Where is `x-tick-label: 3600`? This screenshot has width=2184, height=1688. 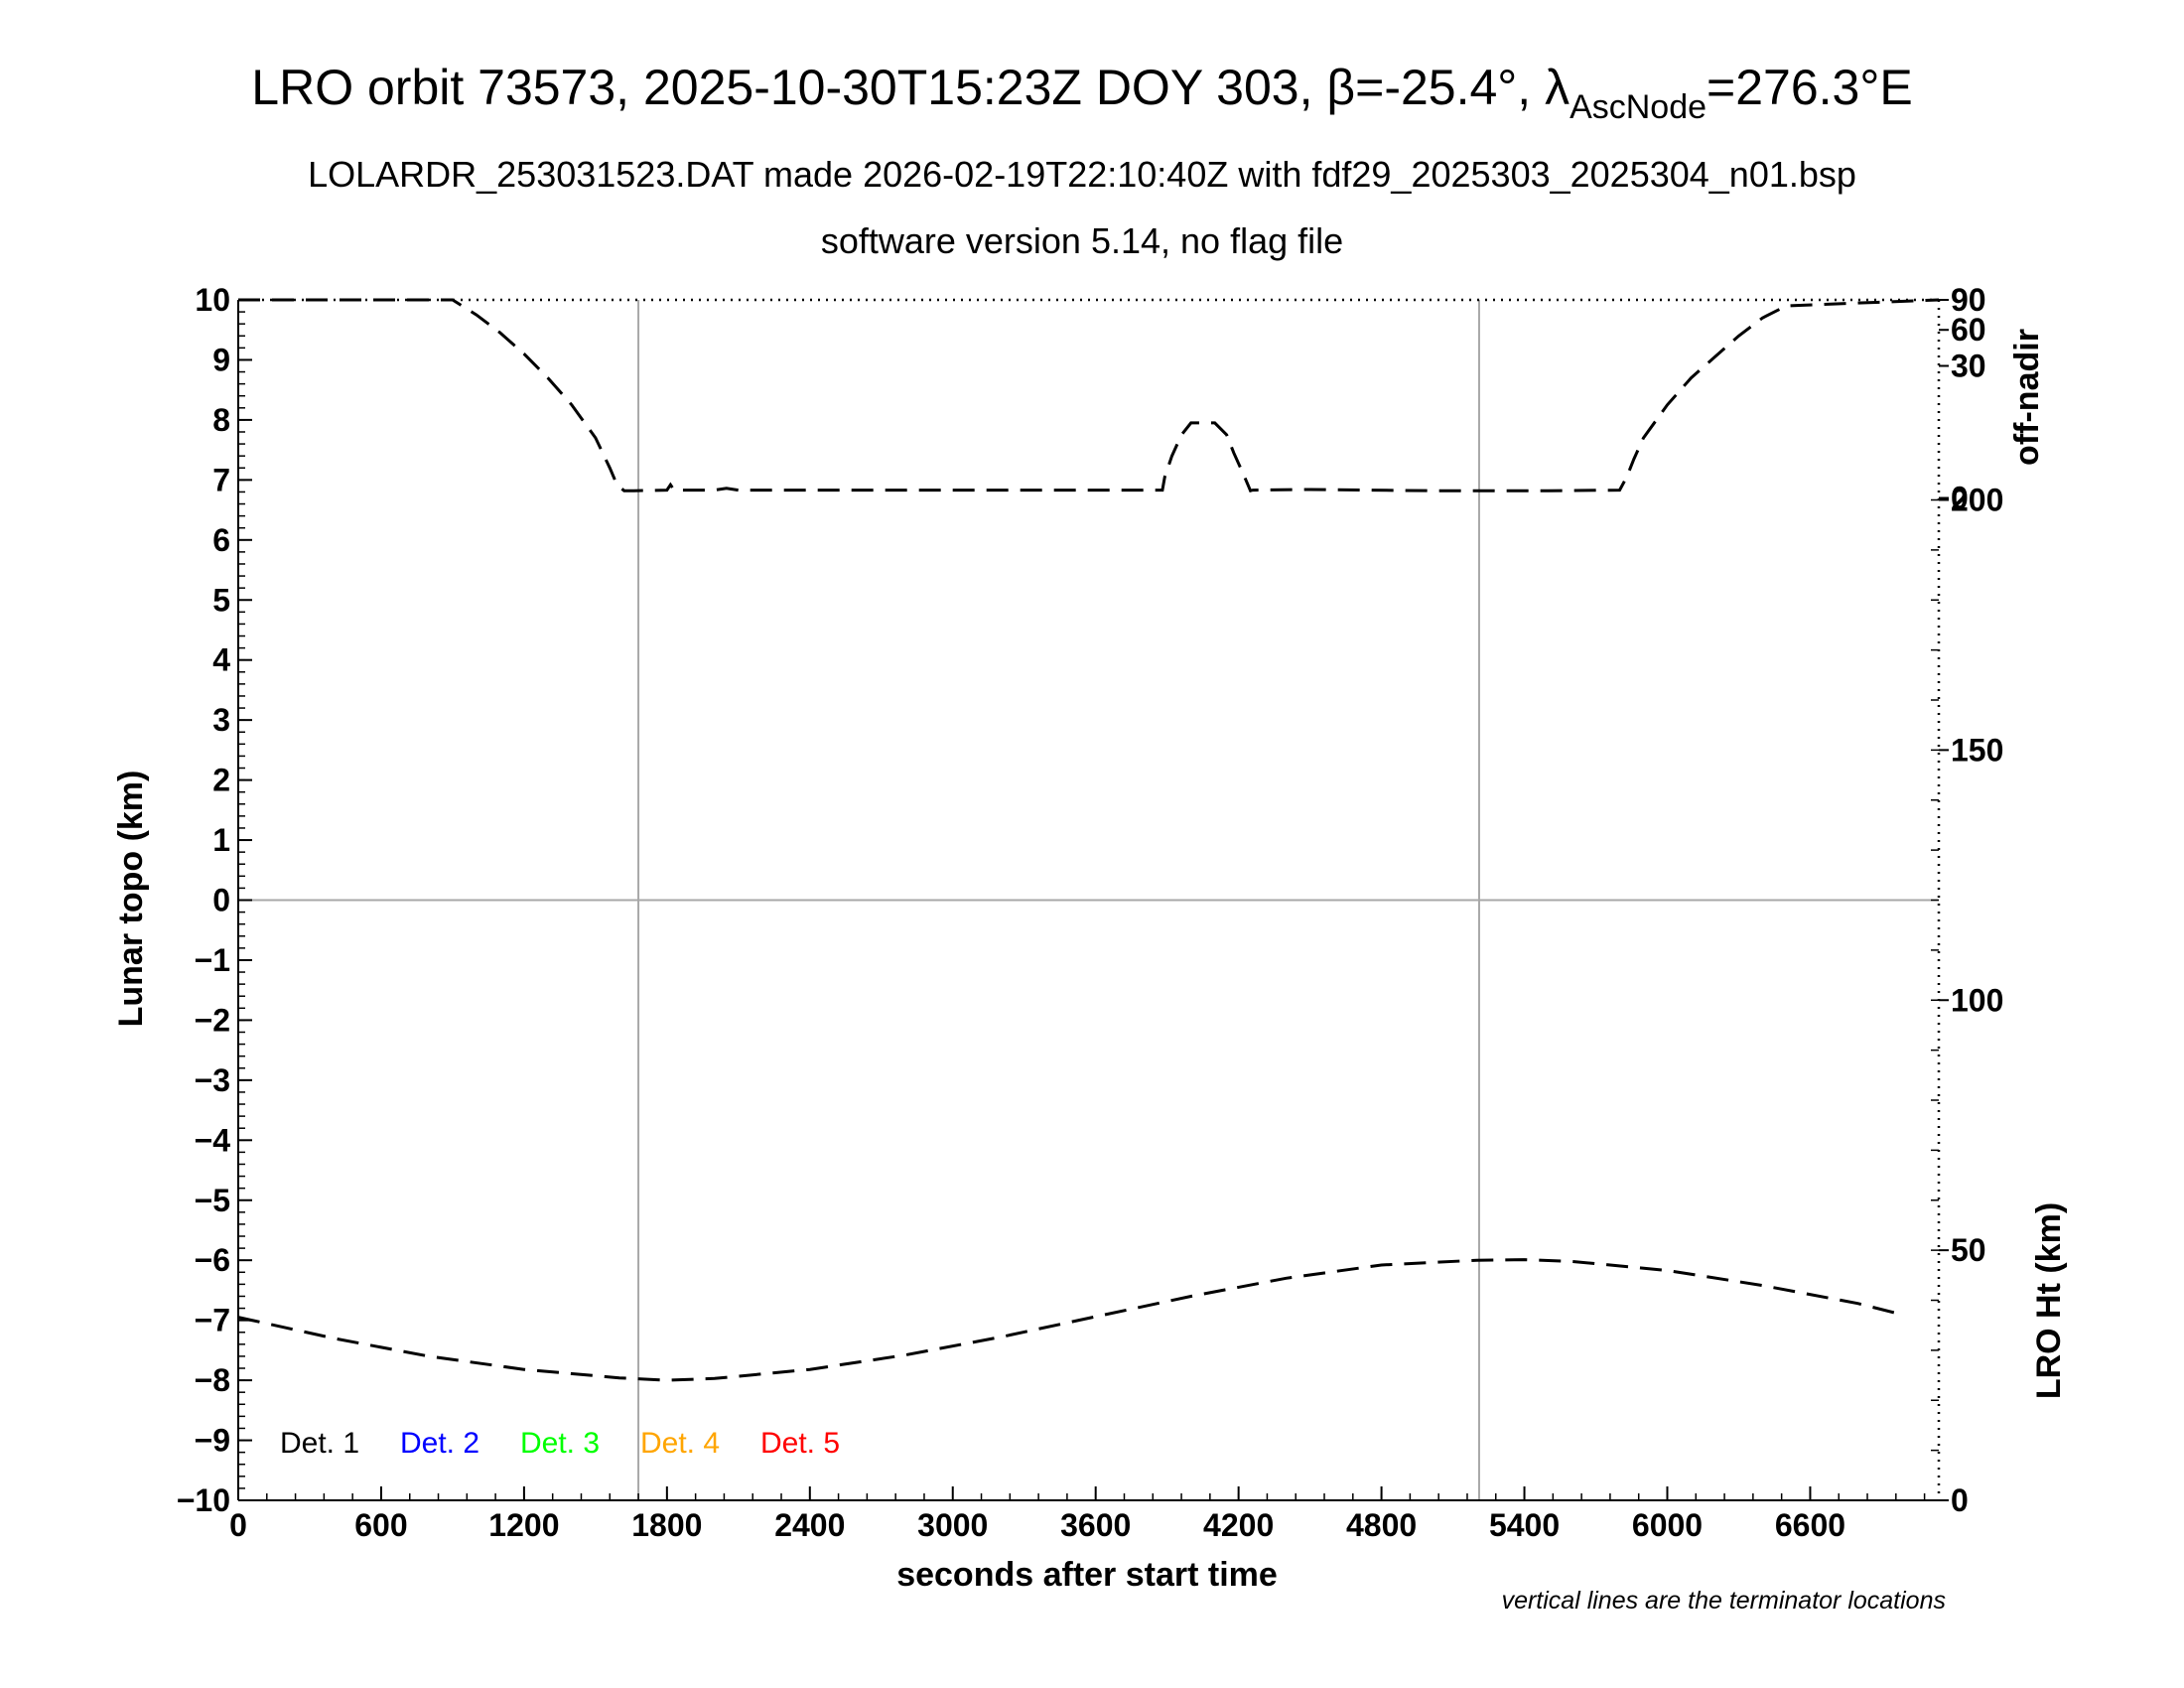
x-tick-label: 3600 is located at coordinates (1095, 1525).